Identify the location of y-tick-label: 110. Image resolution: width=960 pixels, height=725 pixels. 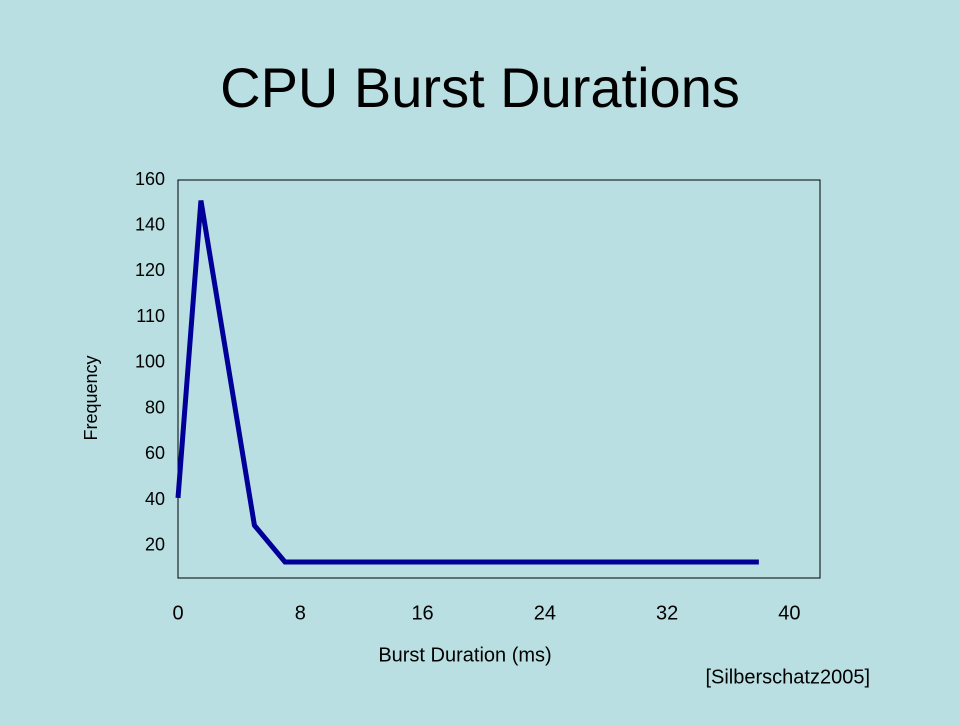
(150, 316).